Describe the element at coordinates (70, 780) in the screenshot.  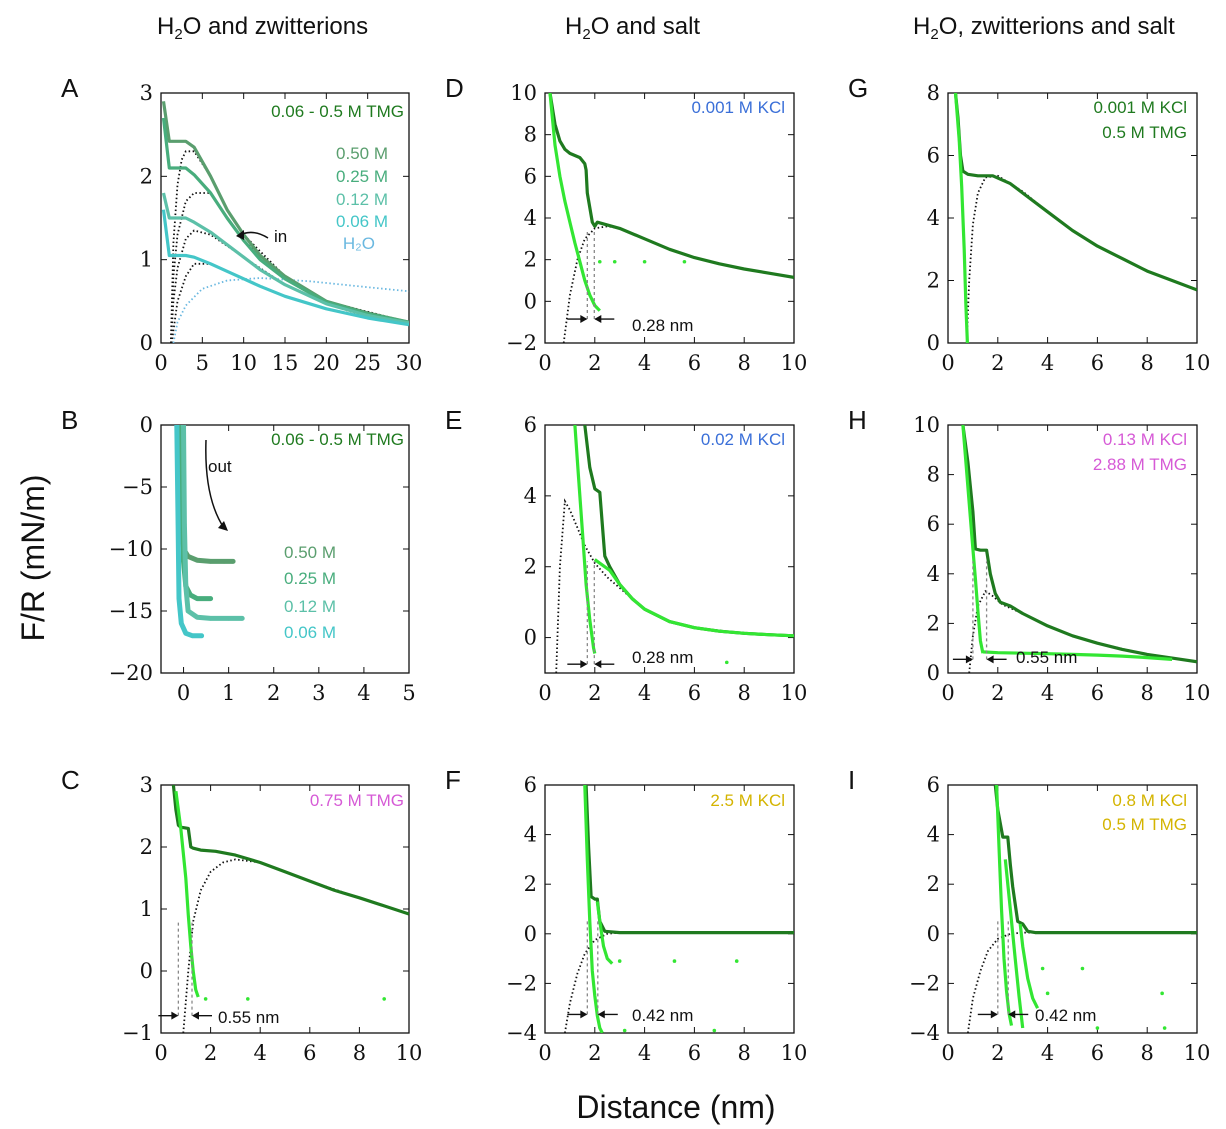
I see `panel-c-letter: C` at that location.